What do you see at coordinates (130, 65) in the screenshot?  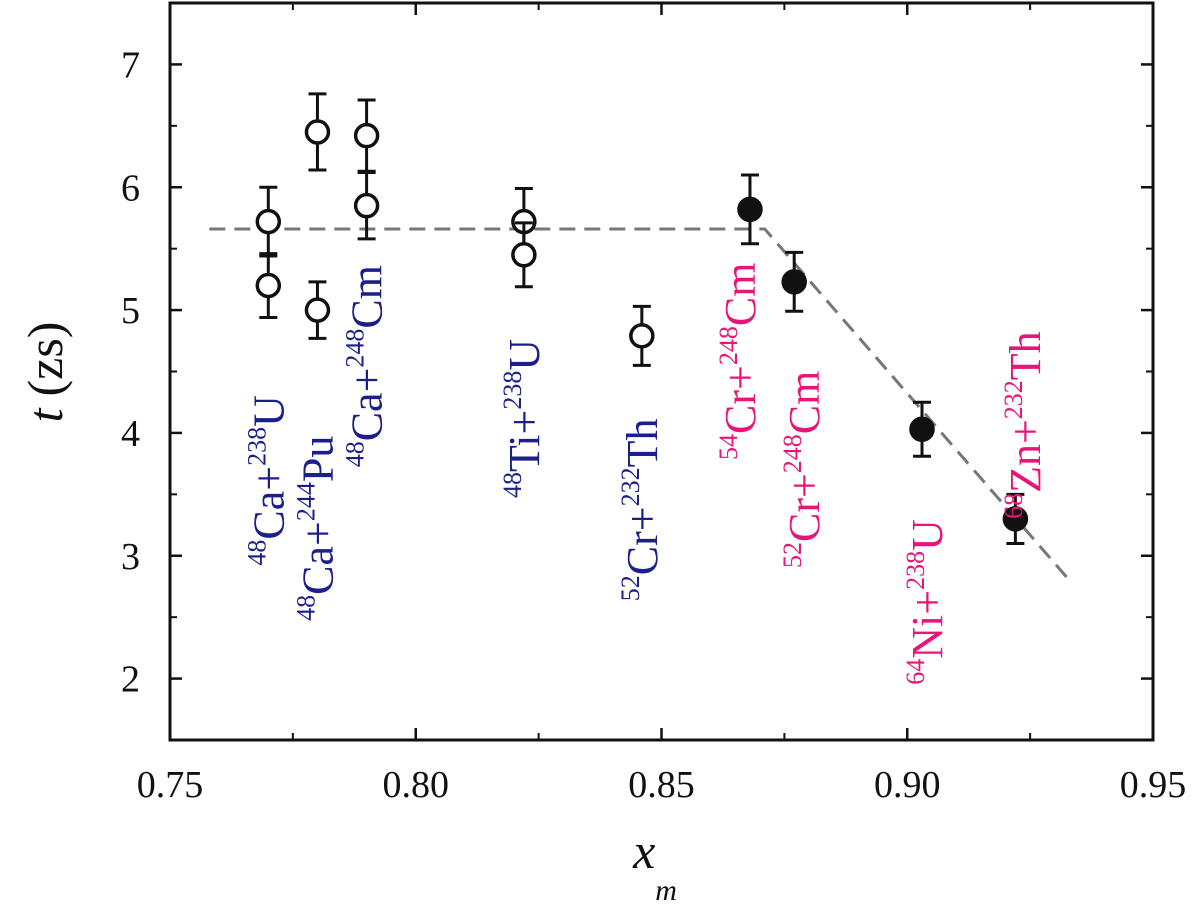 I see `y-tick-label: 7` at bounding box center [130, 65].